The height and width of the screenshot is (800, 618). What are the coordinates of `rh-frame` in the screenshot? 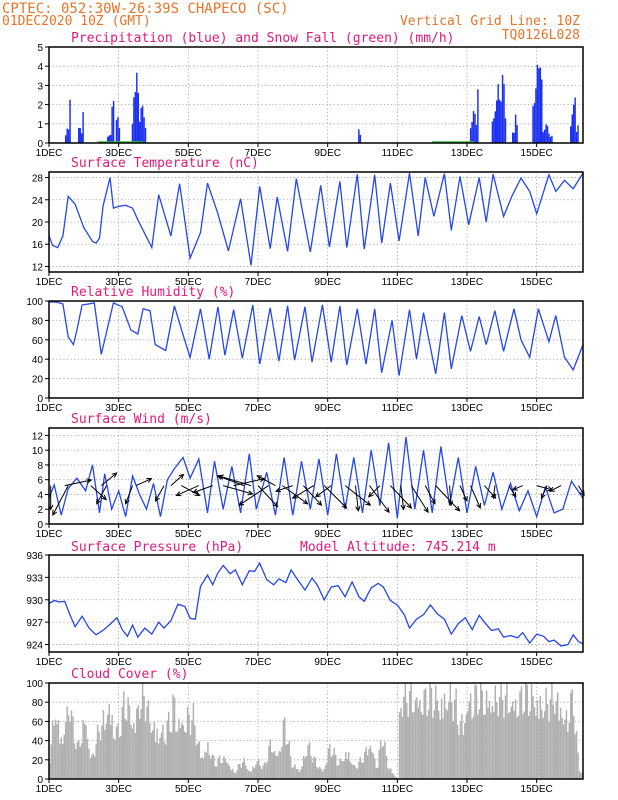 It's located at (316, 349).